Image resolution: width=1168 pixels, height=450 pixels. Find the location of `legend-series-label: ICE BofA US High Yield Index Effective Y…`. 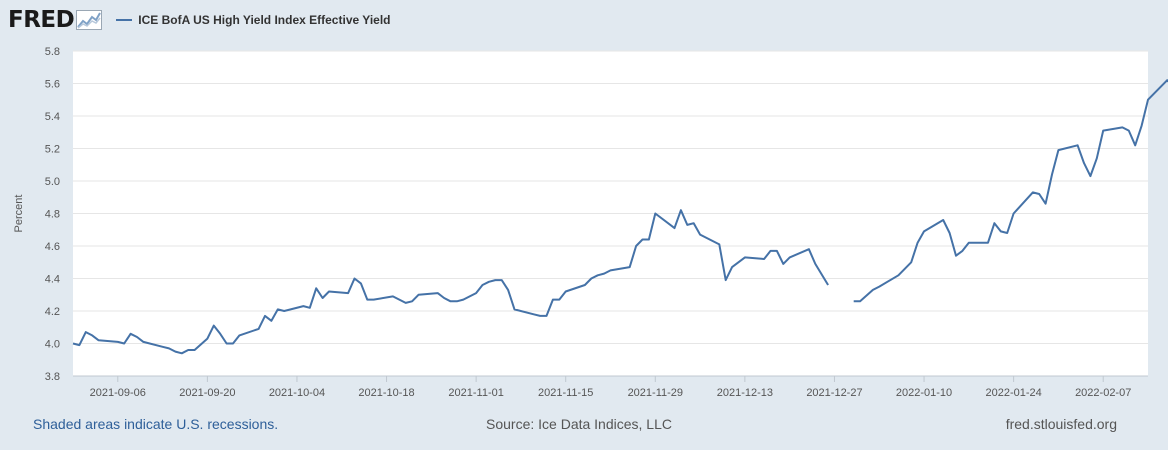

legend-series-label: ICE BofA US High Yield Index Effective Y… is located at coordinates (264, 20).